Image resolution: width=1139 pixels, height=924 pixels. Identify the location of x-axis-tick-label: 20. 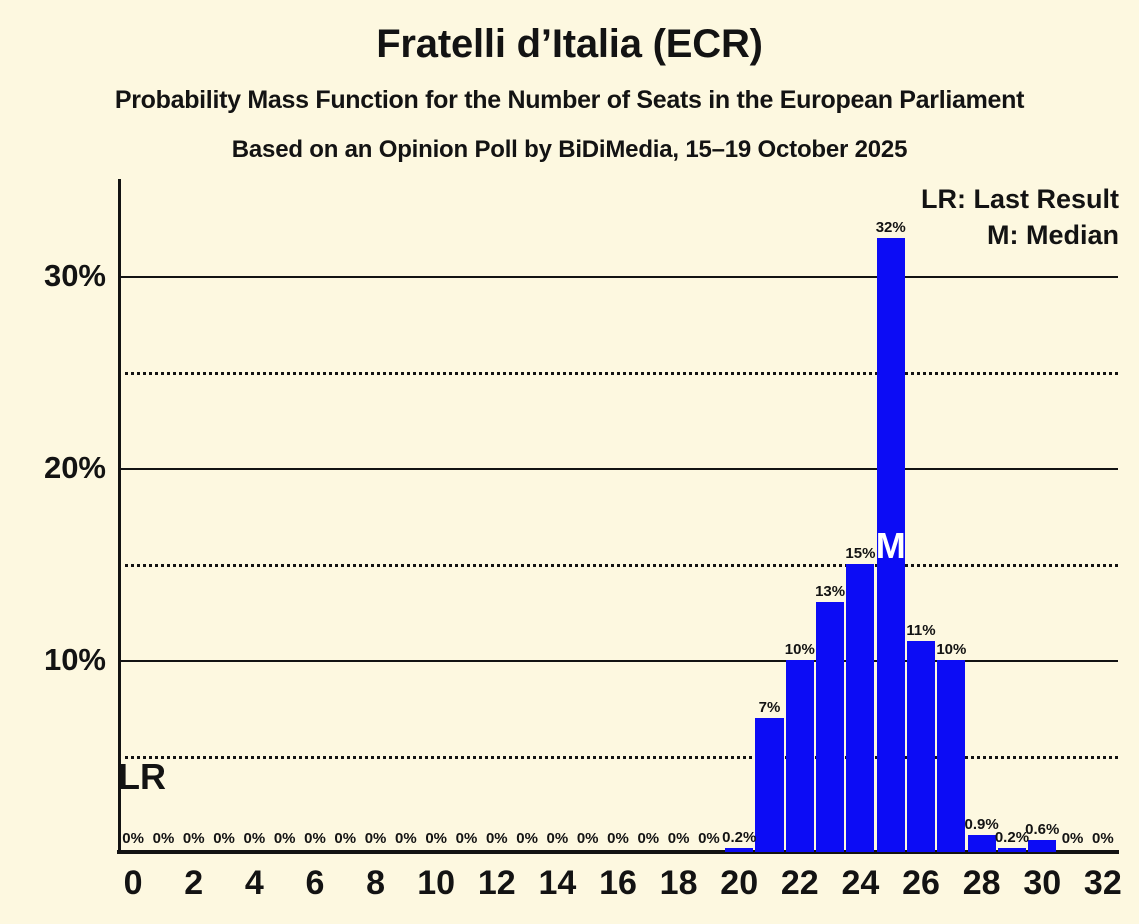
(739, 883).